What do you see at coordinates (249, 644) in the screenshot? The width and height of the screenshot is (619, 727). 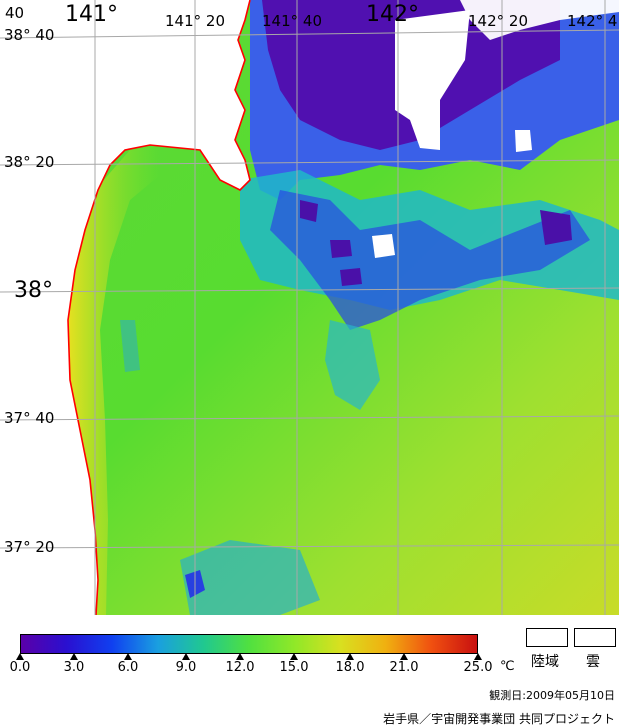 I see `temperature-colorbar` at bounding box center [249, 644].